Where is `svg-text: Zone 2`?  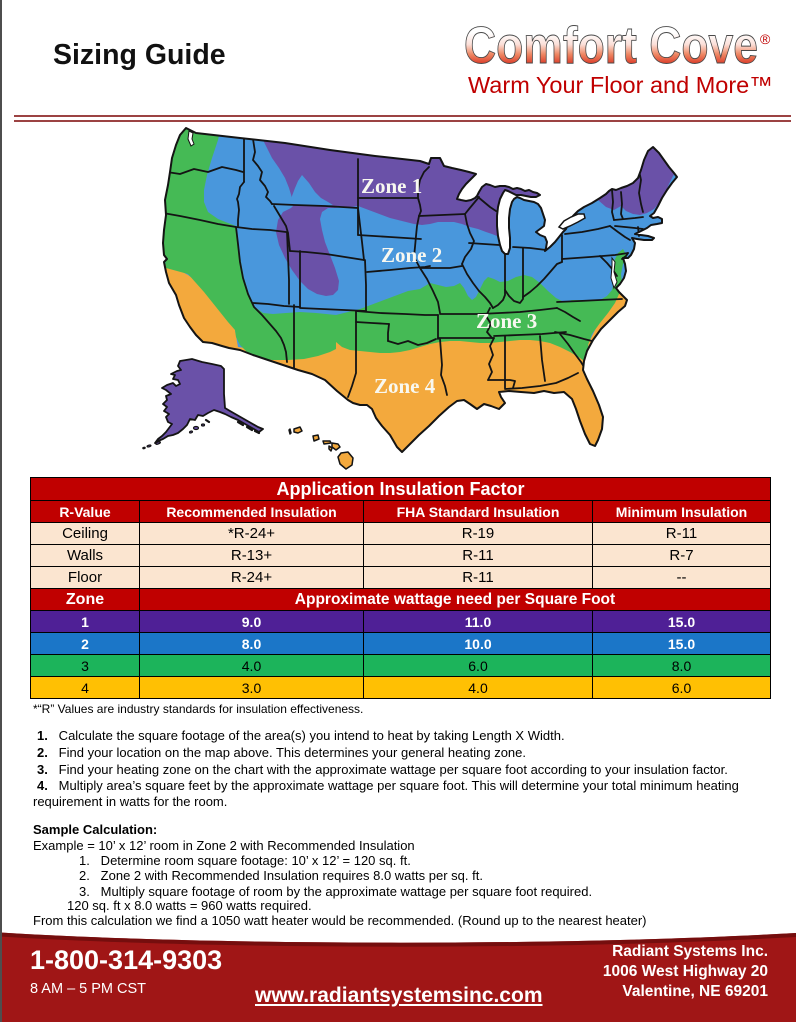
svg-text: Zone 2 is located at coordinates (411, 255).